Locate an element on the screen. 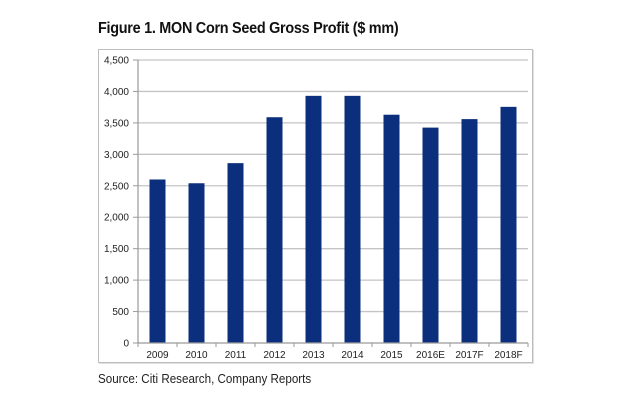  x-tick-label: 2009 is located at coordinates (157, 355).